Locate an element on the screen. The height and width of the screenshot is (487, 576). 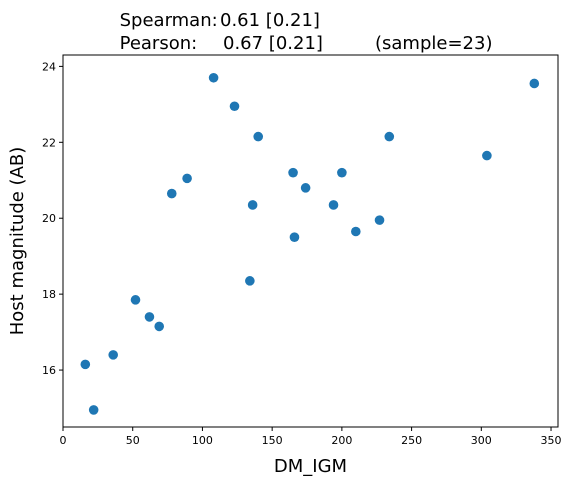
x-tick-label-2: 100 is located at coordinates (202, 440).